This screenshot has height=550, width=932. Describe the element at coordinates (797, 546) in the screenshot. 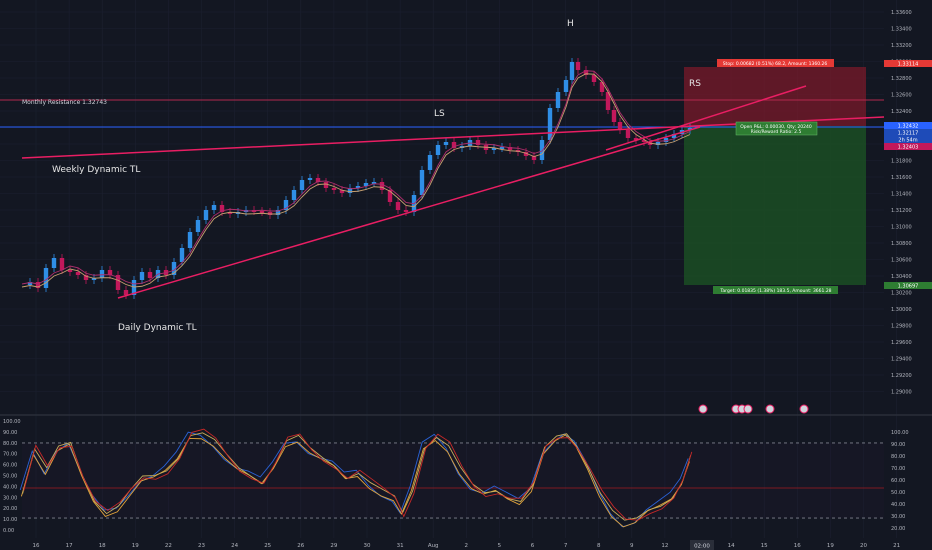

I see `time-tick-label: 16` at that location.